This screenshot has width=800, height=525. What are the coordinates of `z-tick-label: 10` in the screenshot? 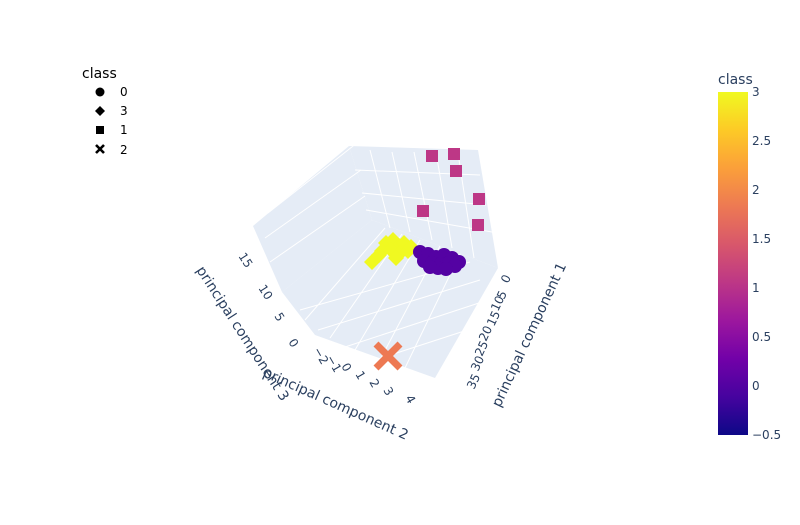 It's located at (265, 292).